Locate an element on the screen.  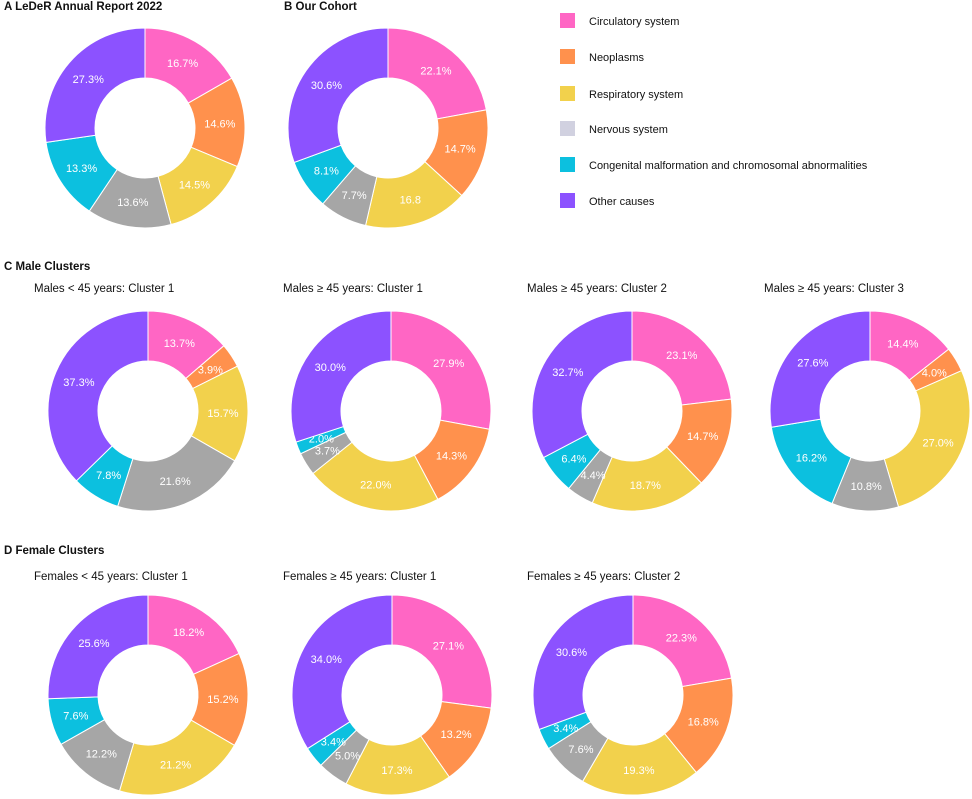
slice-label: 3.7% is located at coordinates (327, 452).